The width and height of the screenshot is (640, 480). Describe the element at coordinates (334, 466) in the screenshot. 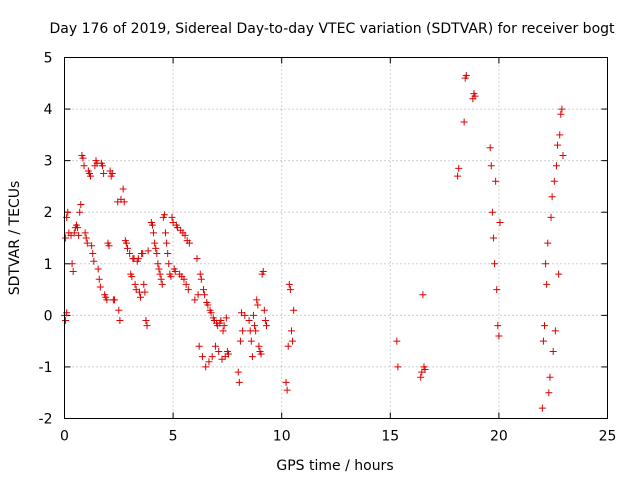

I see `x-axis-label: GPS time / hours` at that location.